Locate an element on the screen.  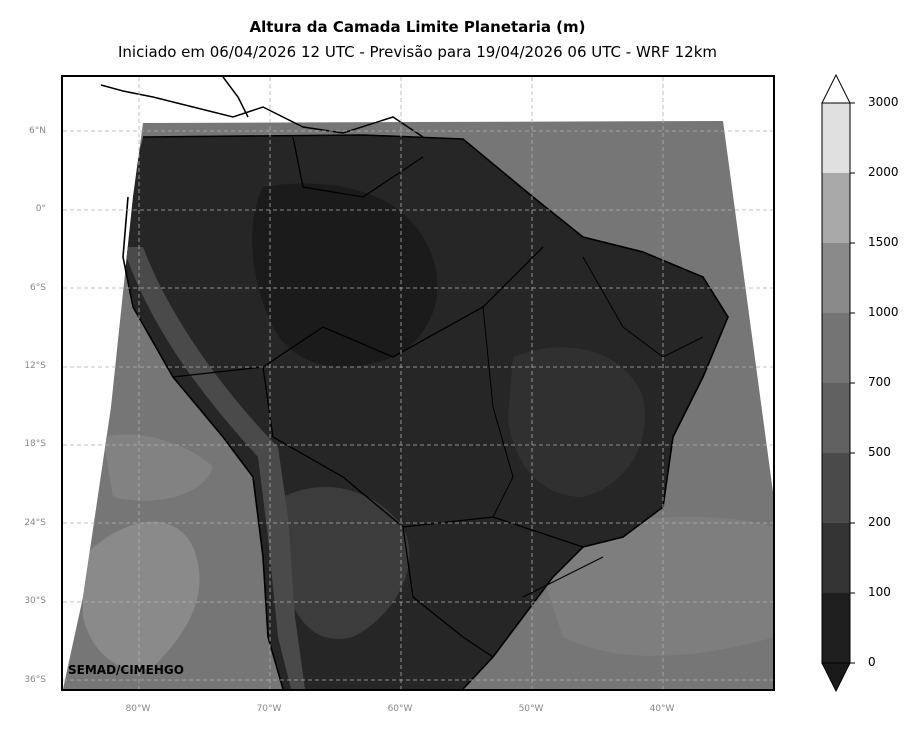
colorbar-under-arrow is located at coordinates (836, 677).